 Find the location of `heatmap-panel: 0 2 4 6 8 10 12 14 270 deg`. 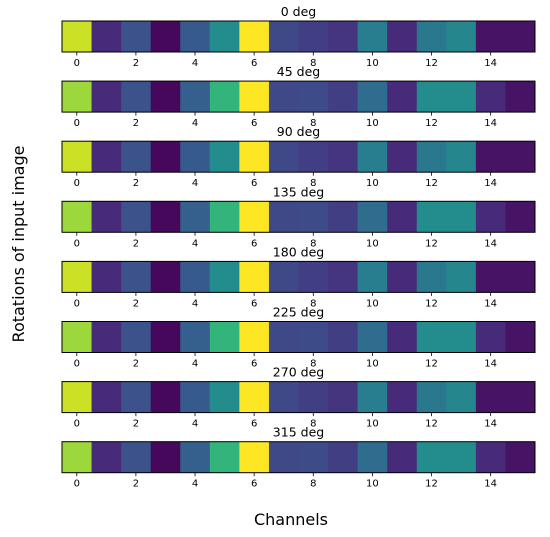

heatmap-panel: 0 2 4 6 8 10 12 14 270 deg is located at coordinates (298, 397).